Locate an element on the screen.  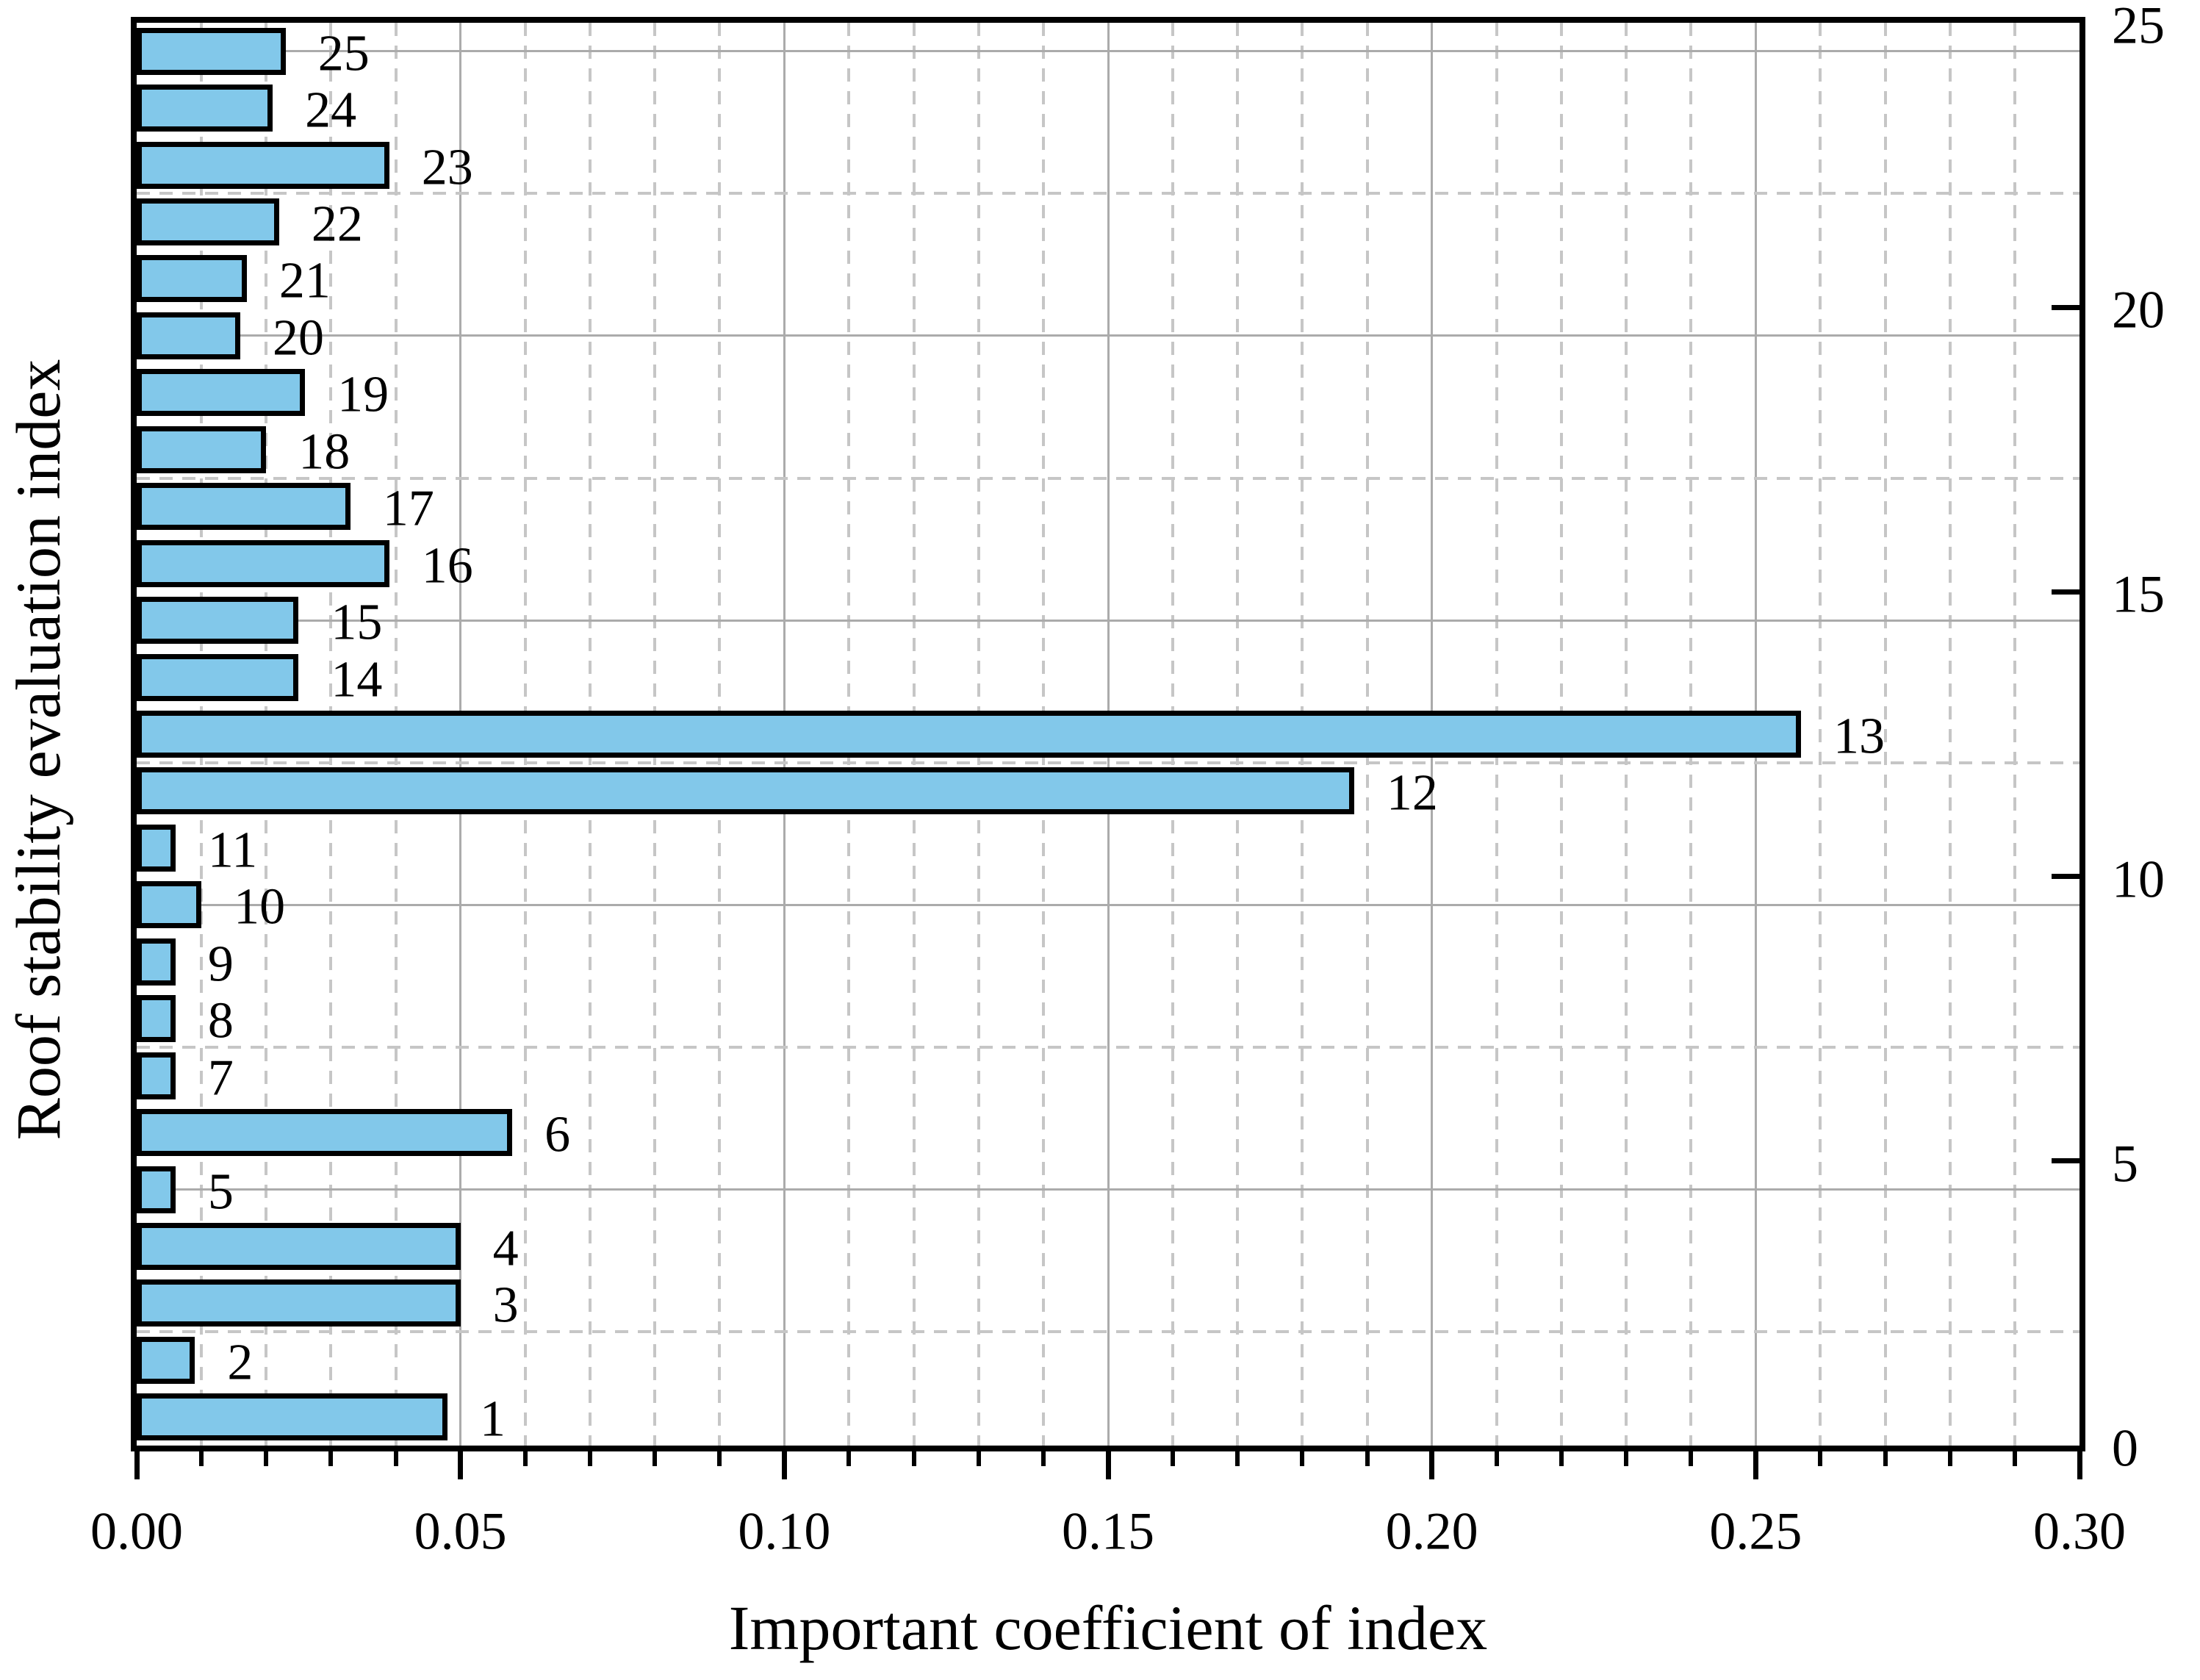
x-tick-label: 0.00 is located at coordinates (136, 1531).